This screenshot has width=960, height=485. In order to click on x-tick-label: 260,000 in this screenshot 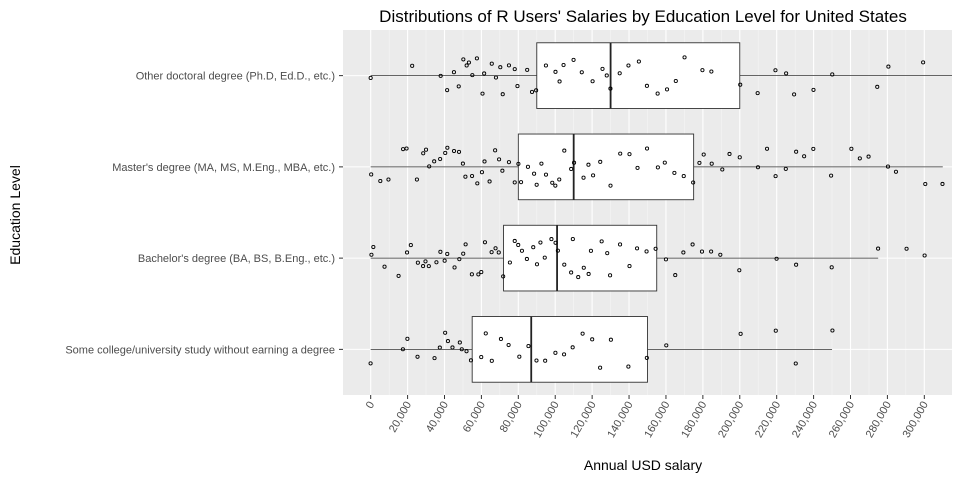, I will do `click(842, 420)`.